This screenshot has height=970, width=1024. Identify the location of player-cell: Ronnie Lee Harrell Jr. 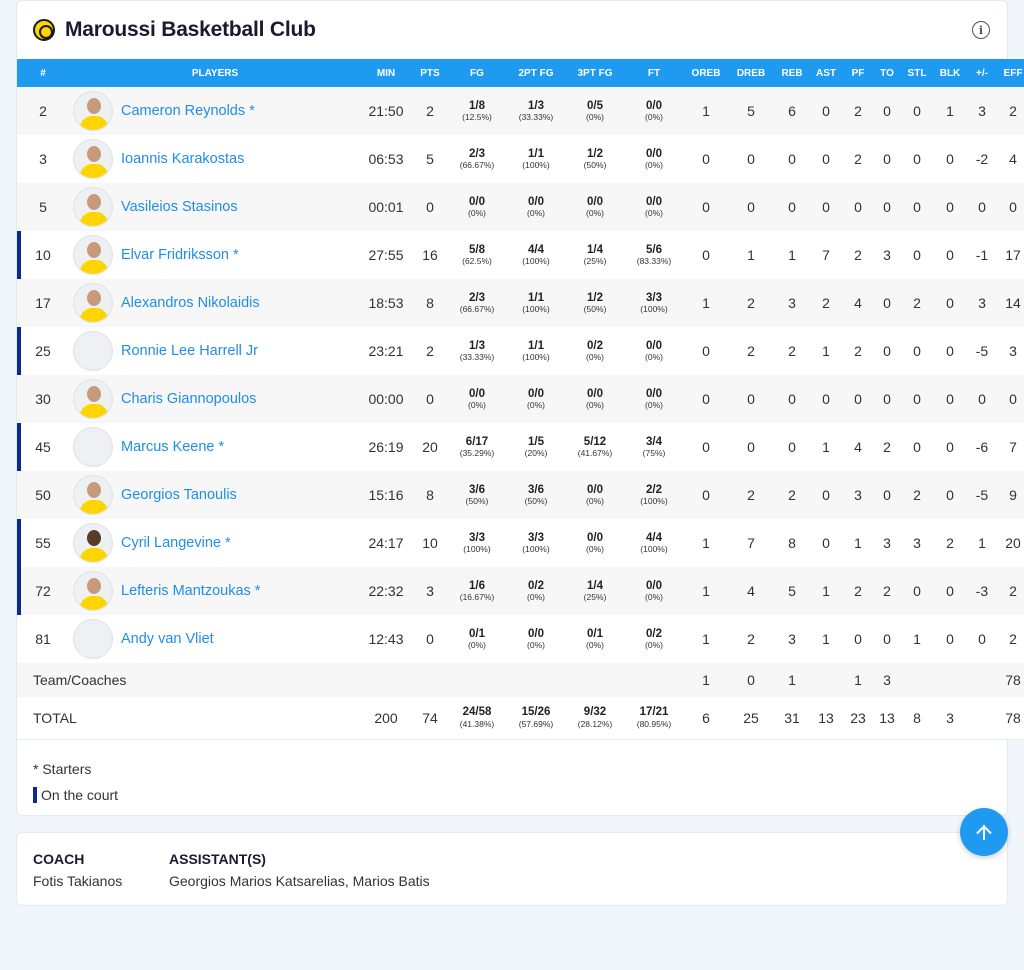
(215, 351).